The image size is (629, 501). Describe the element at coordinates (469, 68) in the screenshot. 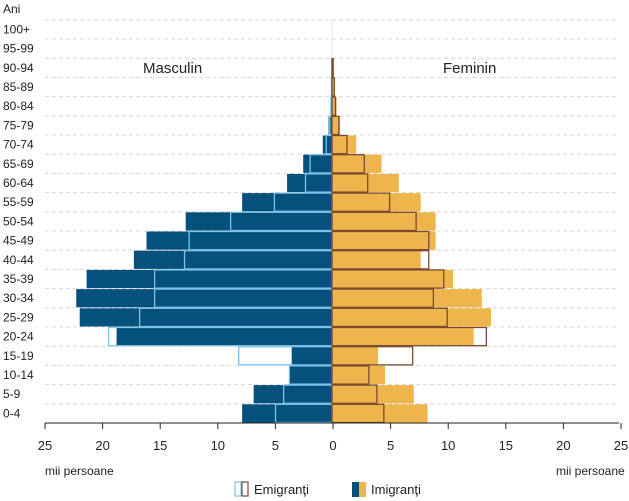

I see `female-label: Feminin` at that location.